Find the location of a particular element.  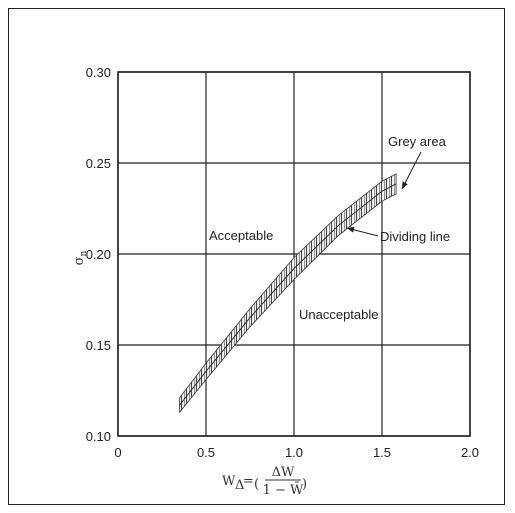

x-axis-label-eq: = is located at coordinates (248, 481).